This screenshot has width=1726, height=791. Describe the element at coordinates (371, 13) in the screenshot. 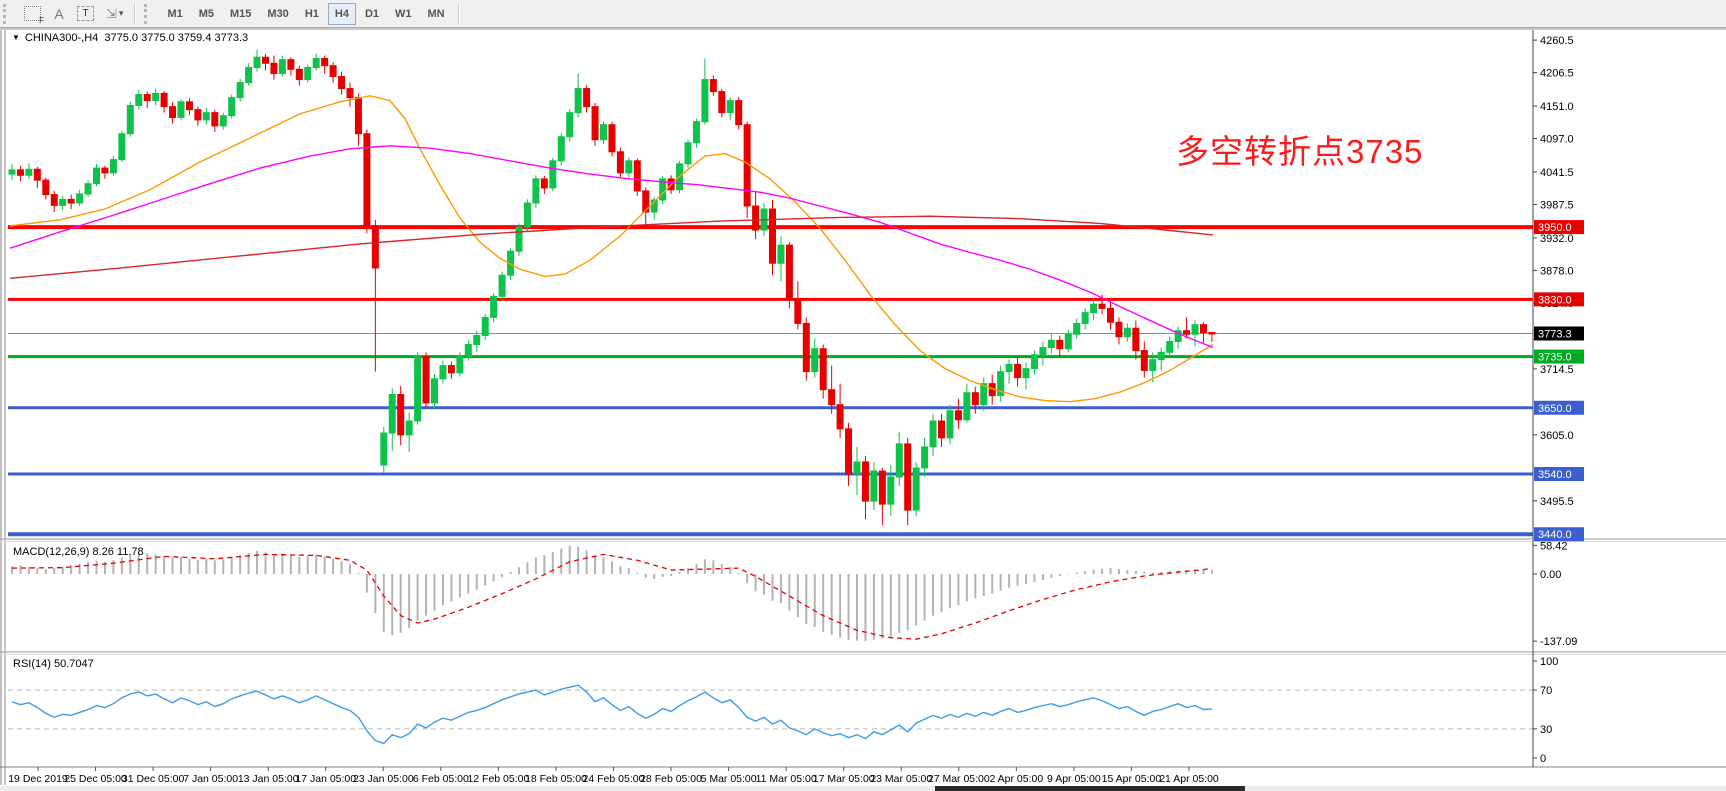

I see `timeframe-d1-button: D1` at that location.